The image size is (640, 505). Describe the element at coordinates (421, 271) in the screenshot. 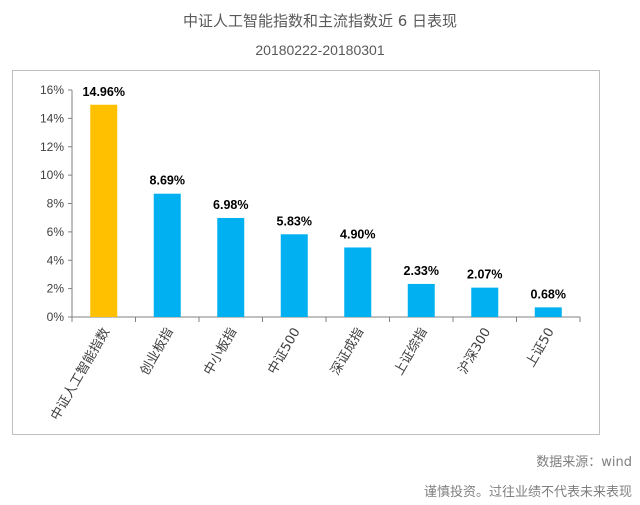

I see `bar-data-label: 2.33%` at that location.